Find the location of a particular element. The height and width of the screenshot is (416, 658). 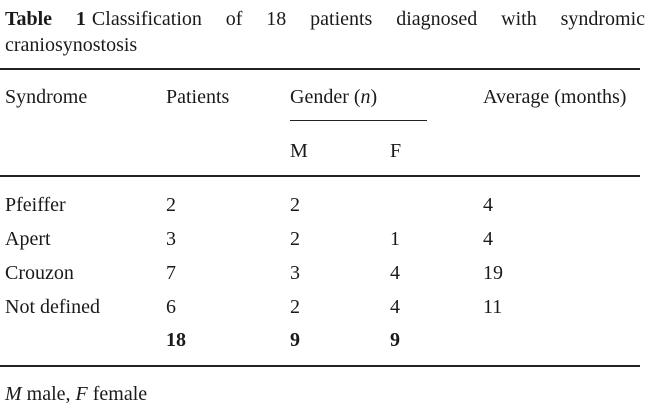

row-2-female: 1 is located at coordinates (395, 239).